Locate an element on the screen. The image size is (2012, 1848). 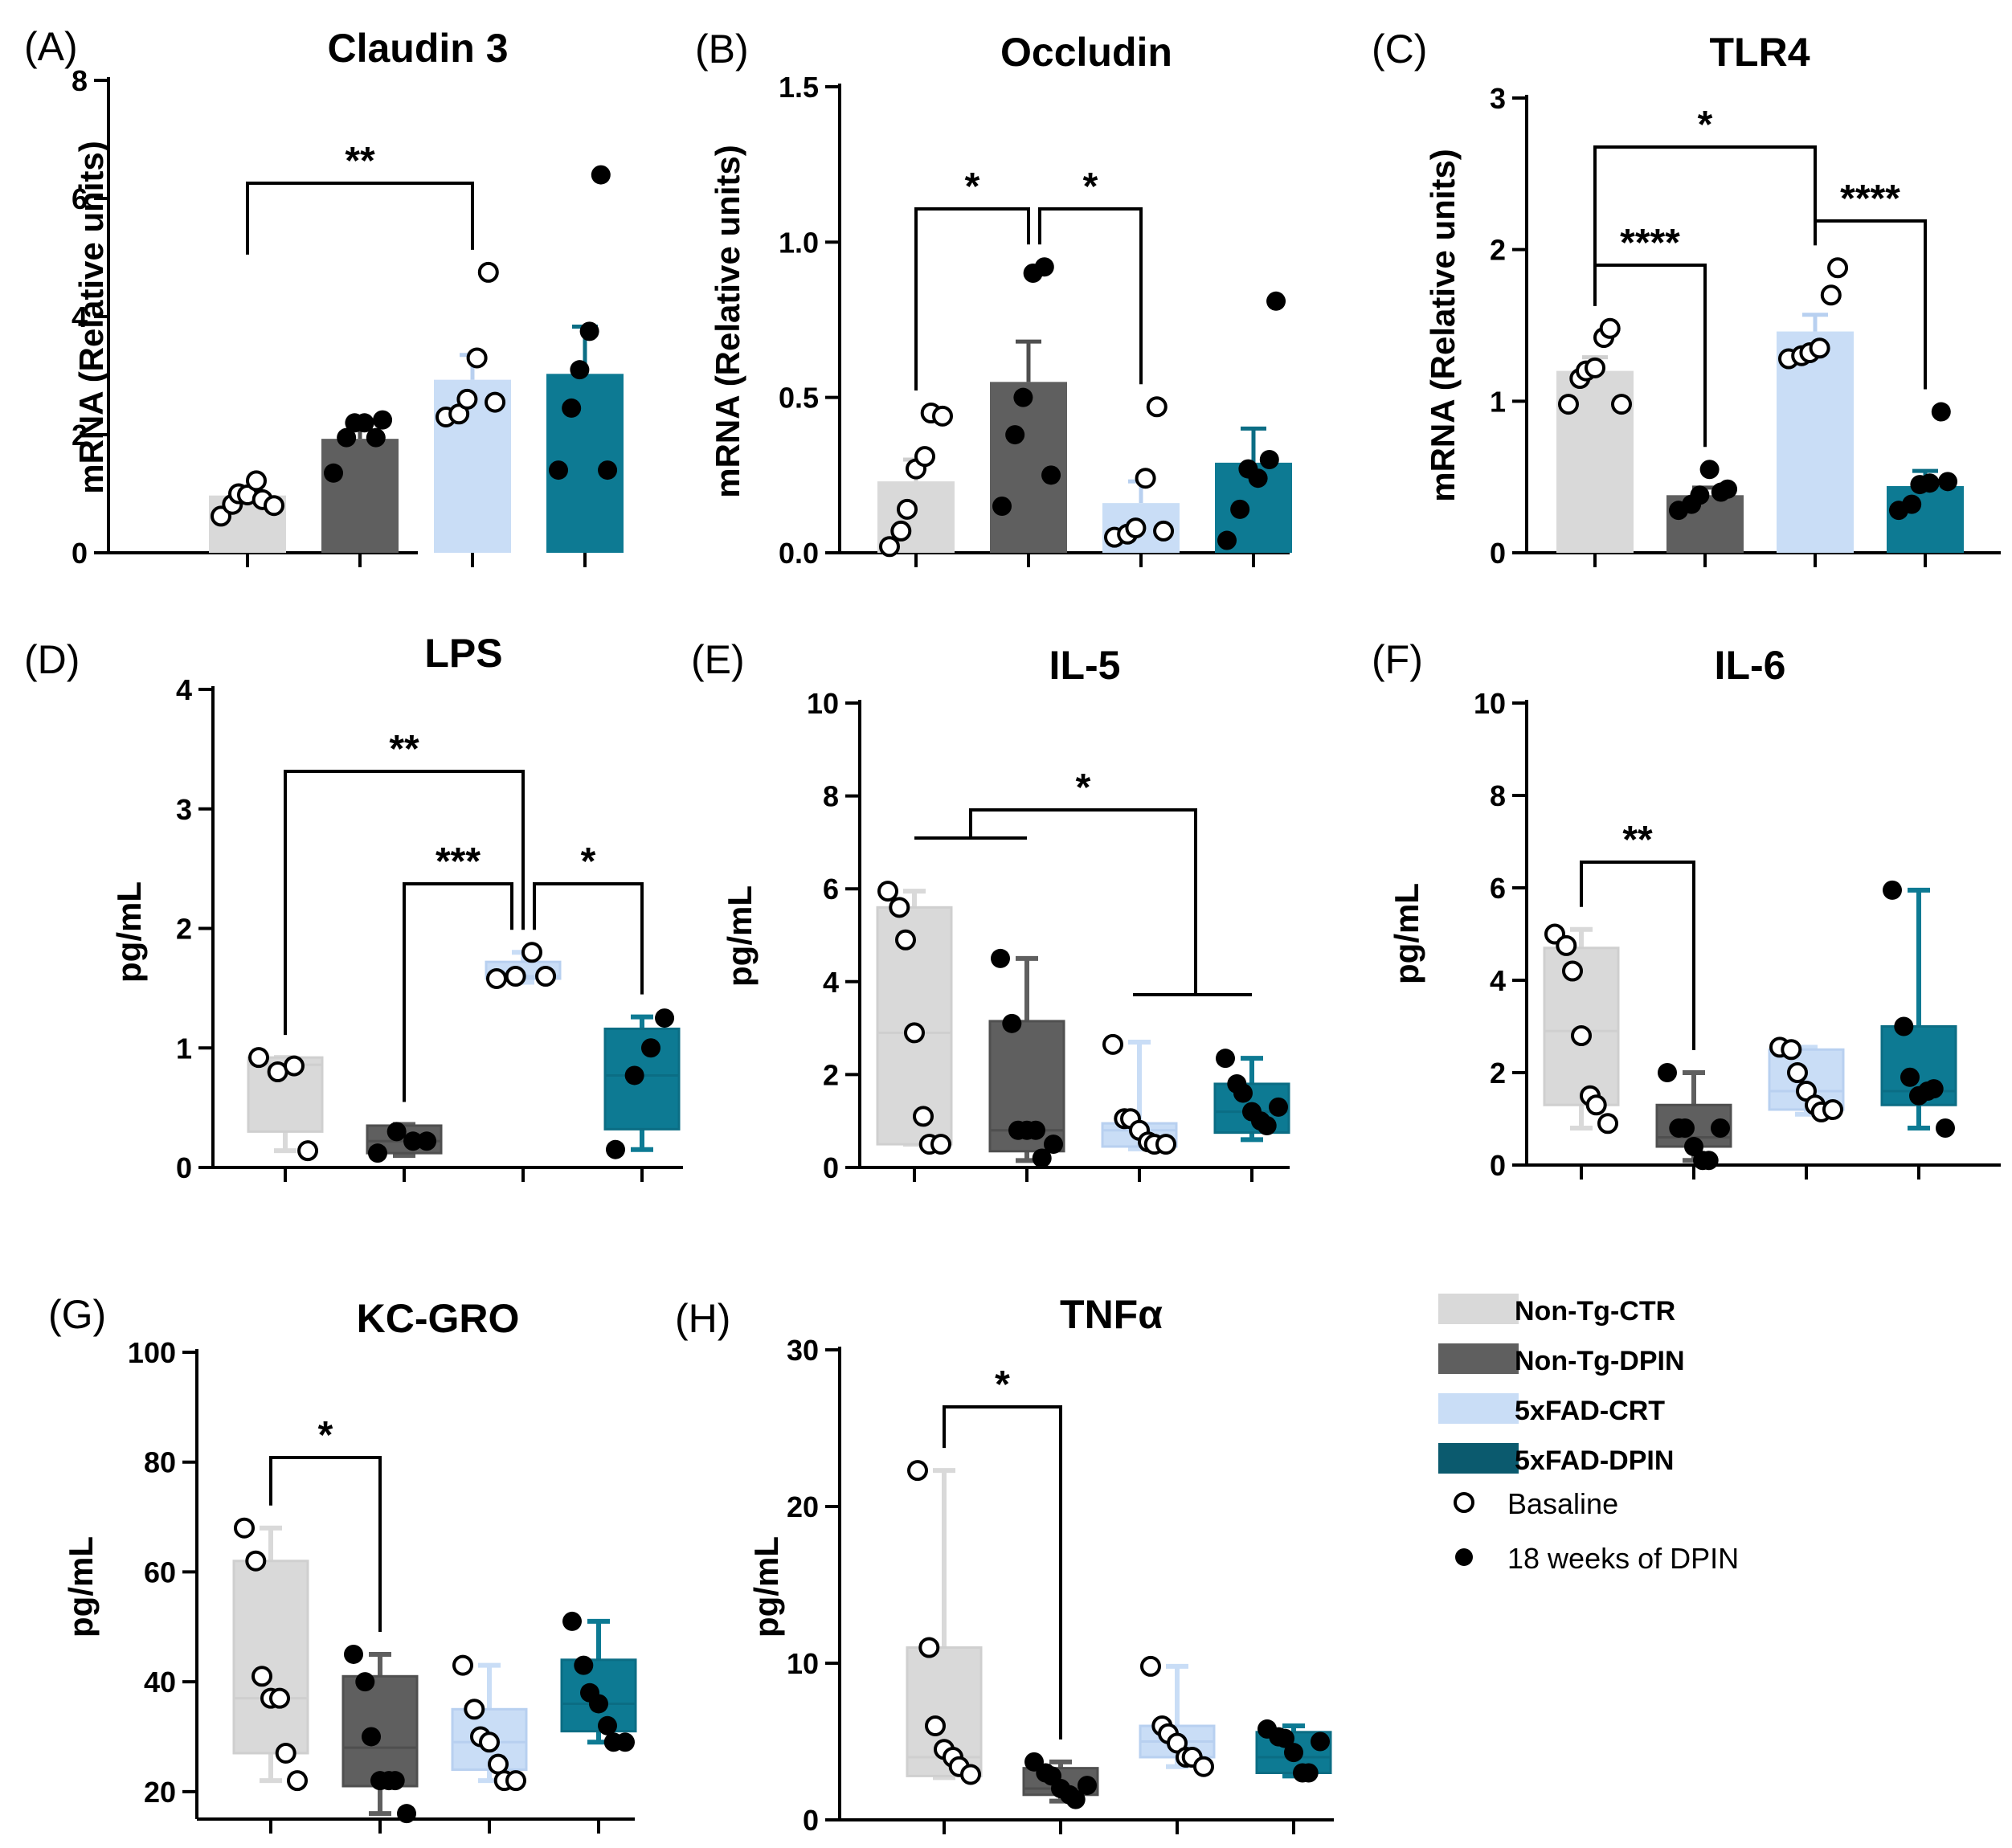
legend-swatch-5xfad-dpin is located at coordinates (1478, 1459).